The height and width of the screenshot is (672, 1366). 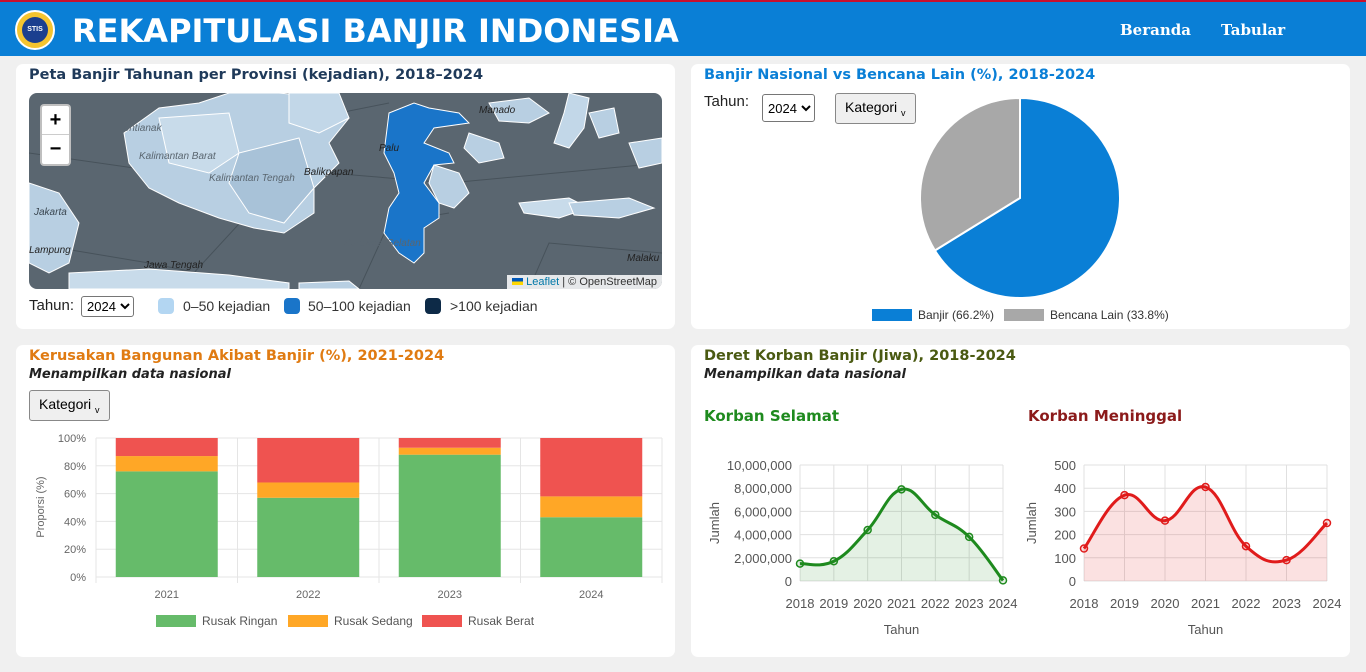 What do you see at coordinates (41, 506) in the screenshot?
I see `bar-ylabel: Proporsi (%)` at bounding box center [41, 506].